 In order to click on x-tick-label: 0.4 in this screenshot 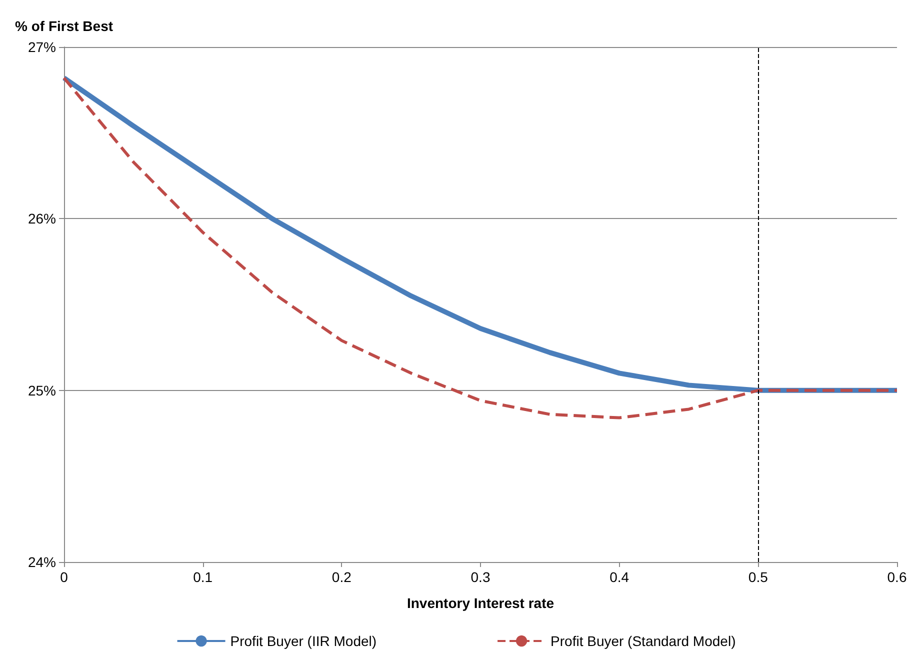, I will do `click(620, 577)`.